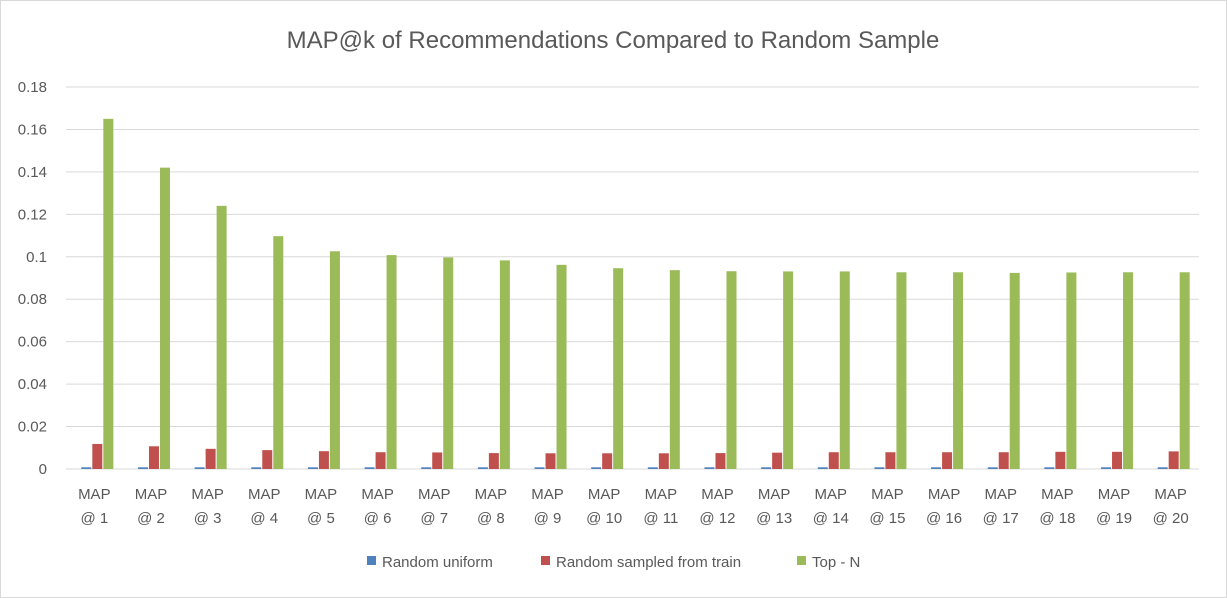 The width and height of the screenshot is (1227, 598). I want to click on legend-random-sampled-label: Random sampled from train, so click(648, 562).